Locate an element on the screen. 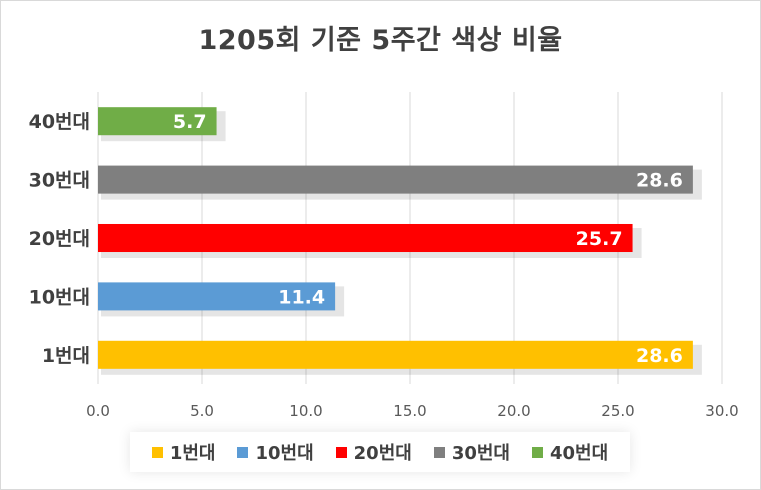 Image resolution: width=761 pixels, height=490 pixels. legend: 1번대 10번대 20번대 30번대 40번대 is located at coordinates (380, 452).